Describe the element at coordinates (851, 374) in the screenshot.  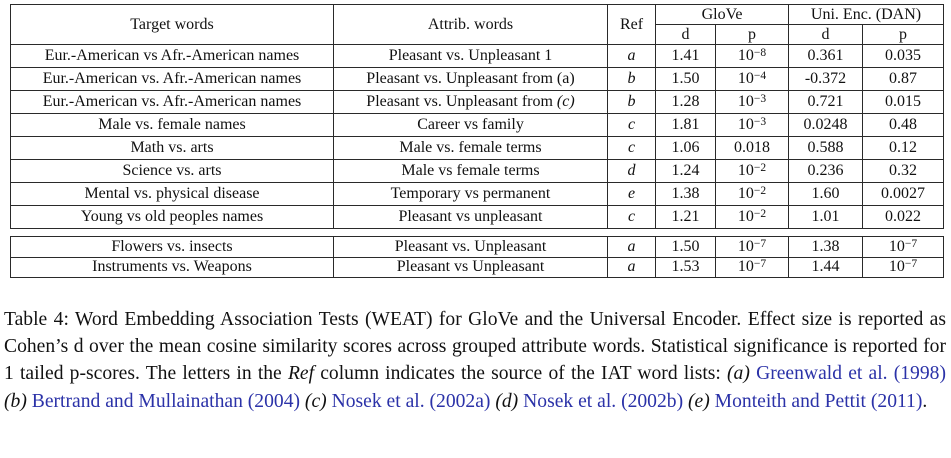
I see `citation-link: Greenwald et al. (1998)` at that location.